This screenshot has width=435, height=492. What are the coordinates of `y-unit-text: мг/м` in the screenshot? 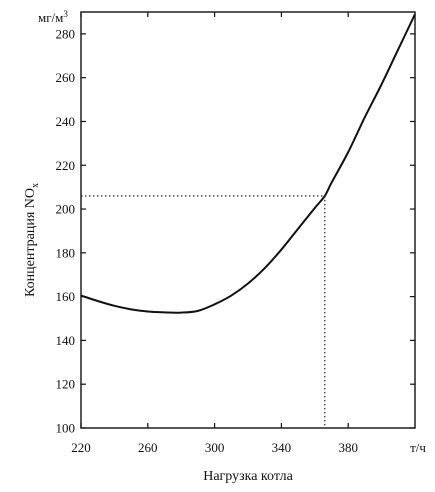 It's located at (50, 17).